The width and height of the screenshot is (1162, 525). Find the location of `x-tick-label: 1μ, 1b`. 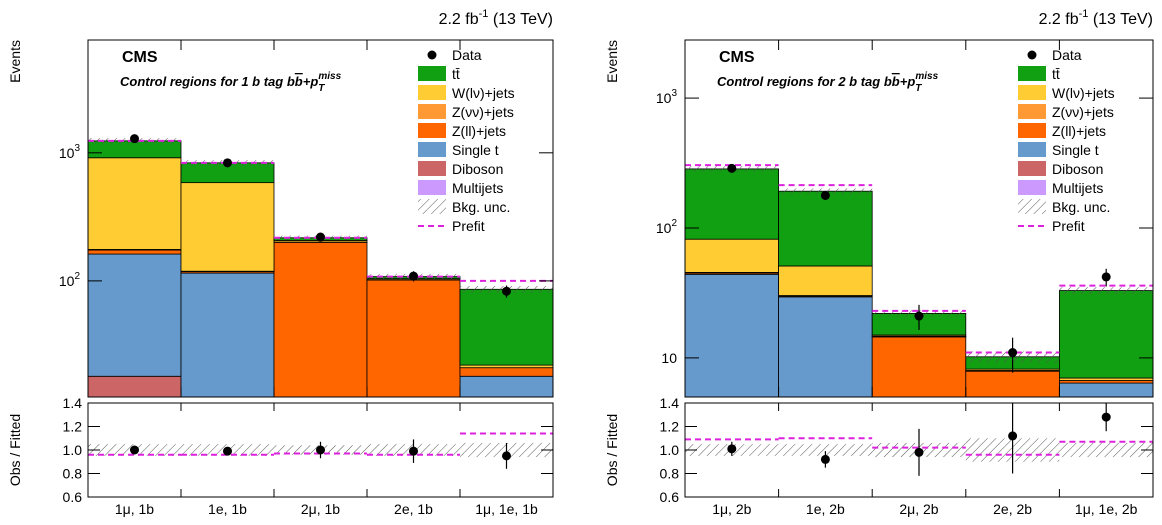

x-tick-label: 1μ, 1b is located at coordinates (134, 509).